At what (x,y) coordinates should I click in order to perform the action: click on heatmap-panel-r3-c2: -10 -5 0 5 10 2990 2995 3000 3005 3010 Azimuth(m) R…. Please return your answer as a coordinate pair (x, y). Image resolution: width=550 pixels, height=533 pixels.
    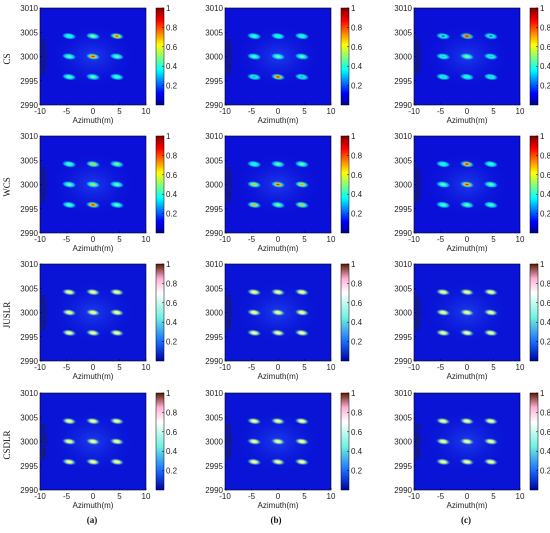
    Looking at the image, I should click on (472, 449).